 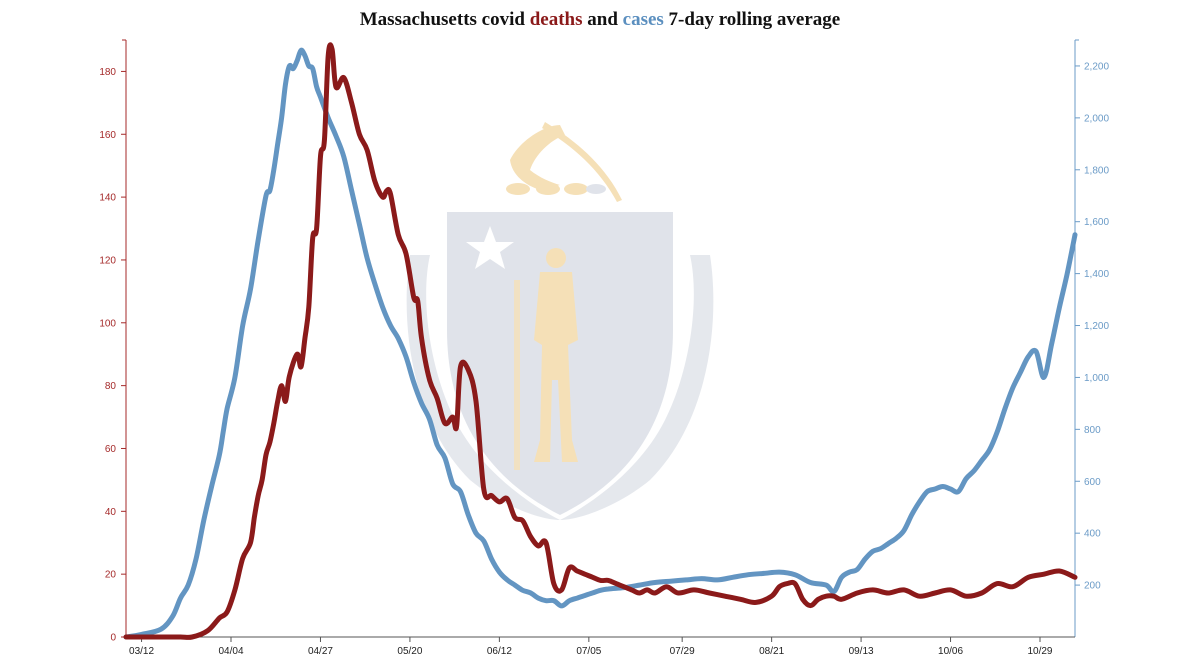 What do you see at coordinates (950, 651) in the screenshot?
I see `x-tick-label: 10/06` at bounding box center [950, 651].